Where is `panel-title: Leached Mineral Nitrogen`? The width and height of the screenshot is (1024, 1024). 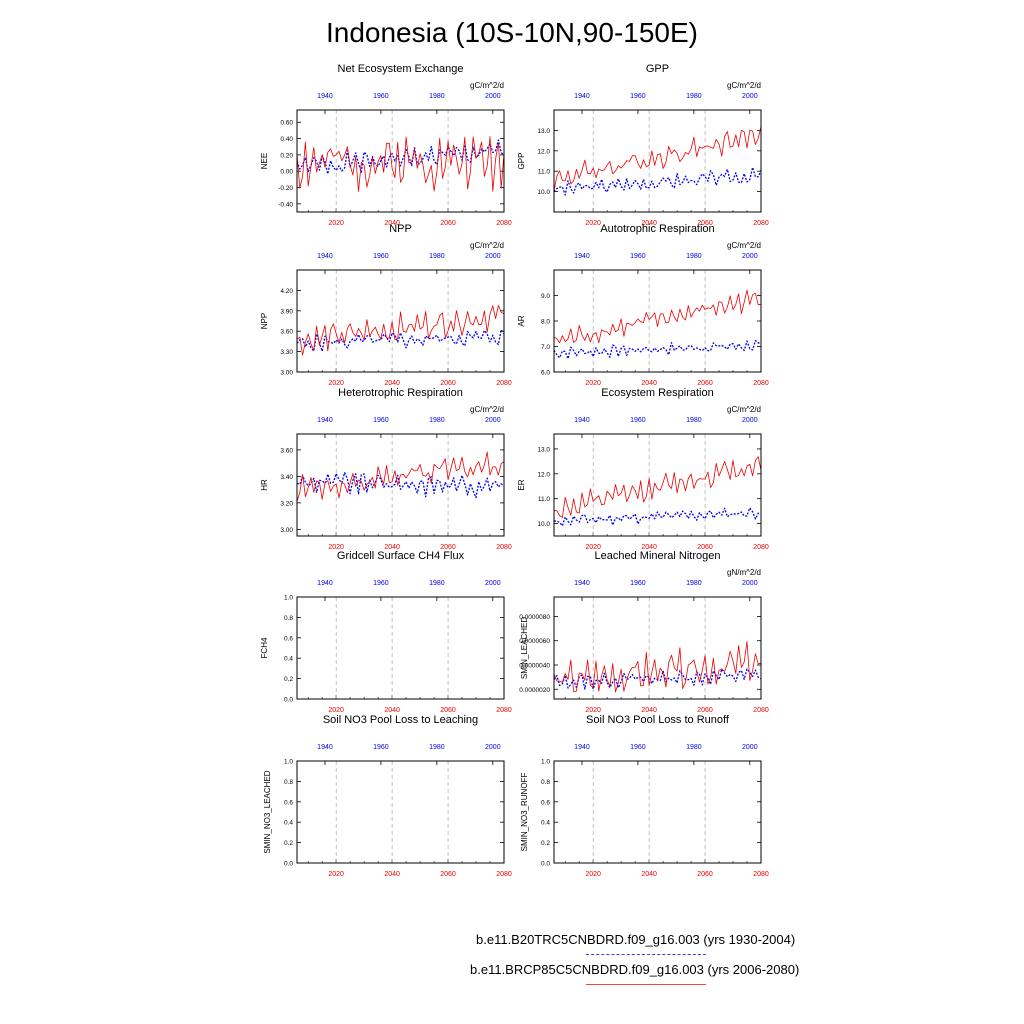 panel-title: Leached Mineral Nitrogen is located at coordinates (658, 556).